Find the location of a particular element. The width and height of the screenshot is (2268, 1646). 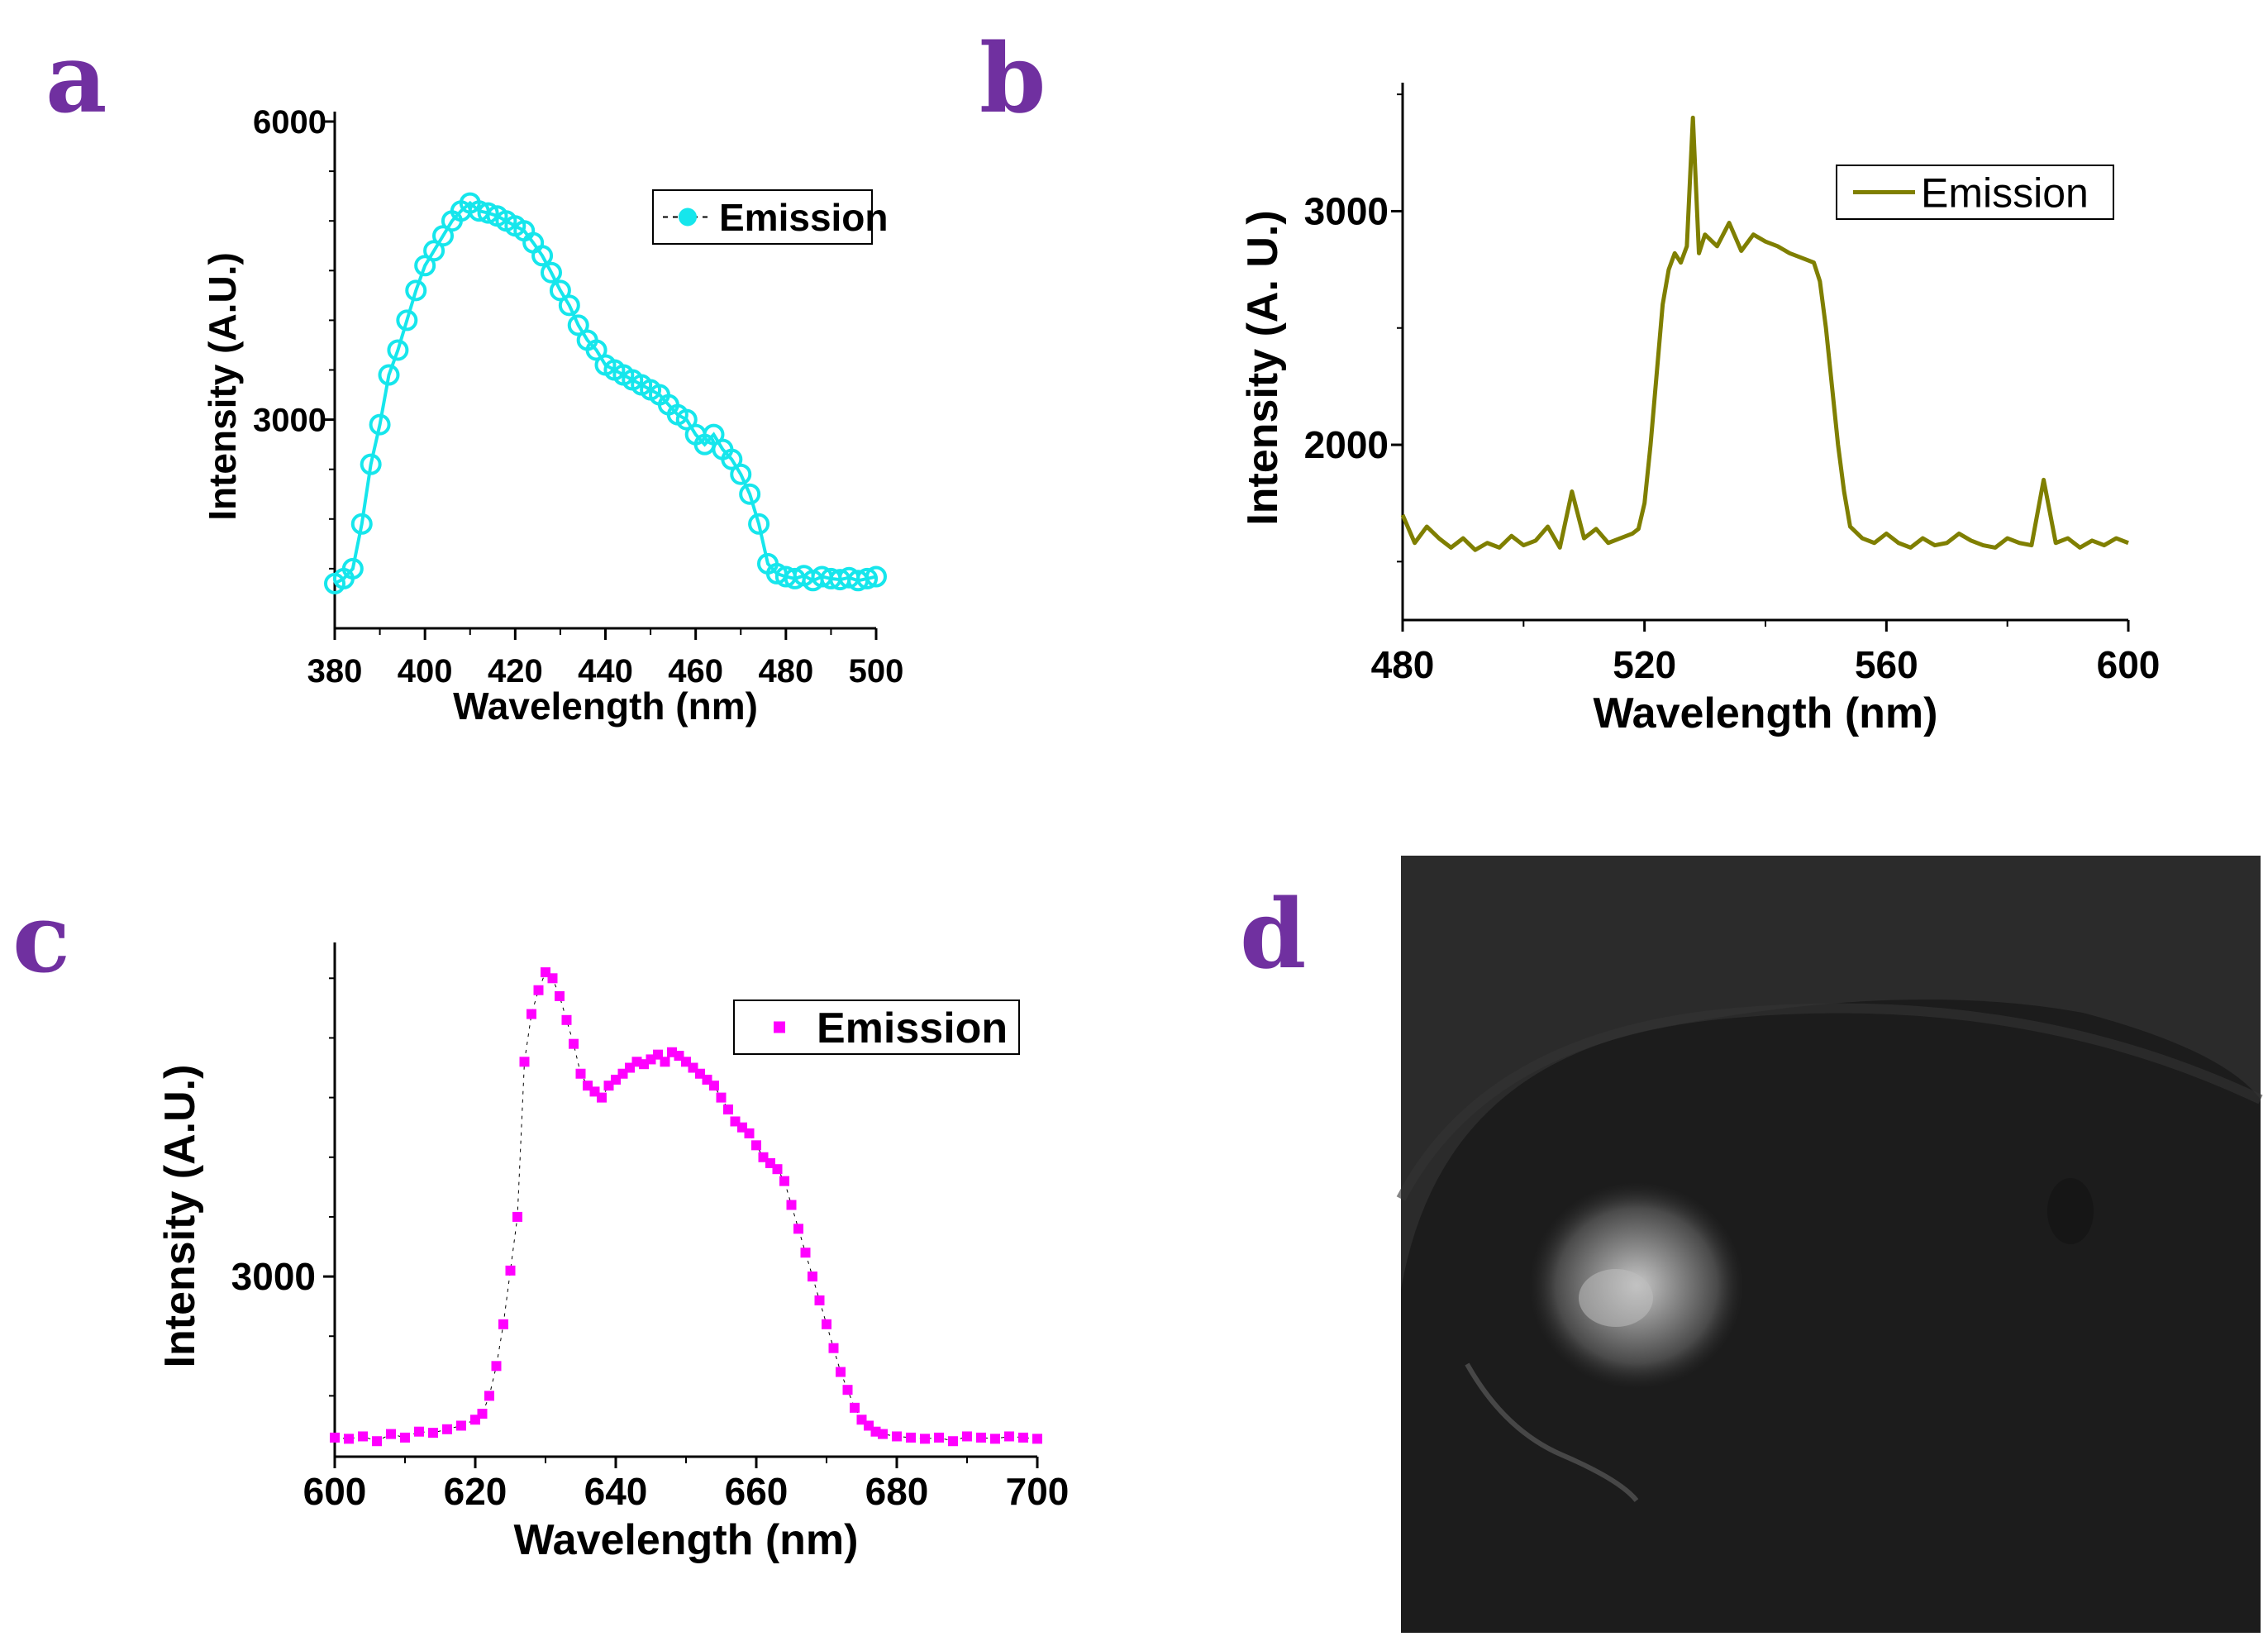

cell-core is located at coordinates (1616, 1298).